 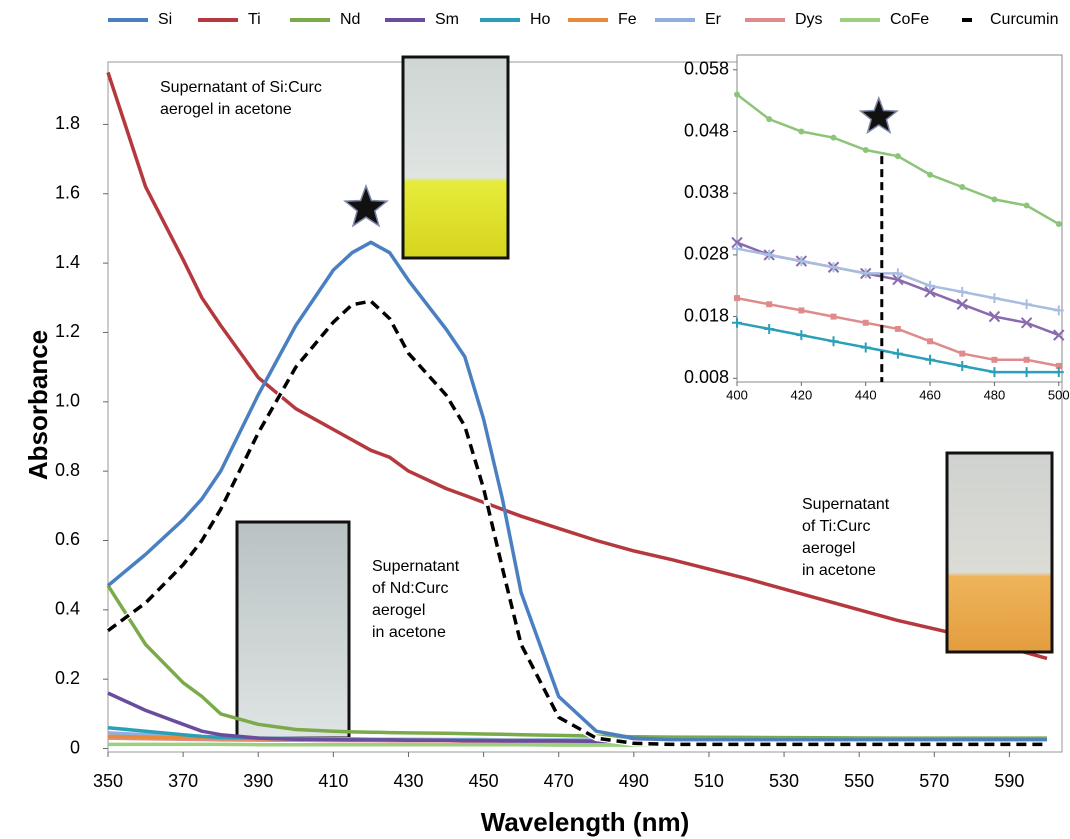 What do you see at coordinates (585, 822) in the screenshot?
I see `x-axis-title: Wavelength (nm)` at bounding box center [585, 822].